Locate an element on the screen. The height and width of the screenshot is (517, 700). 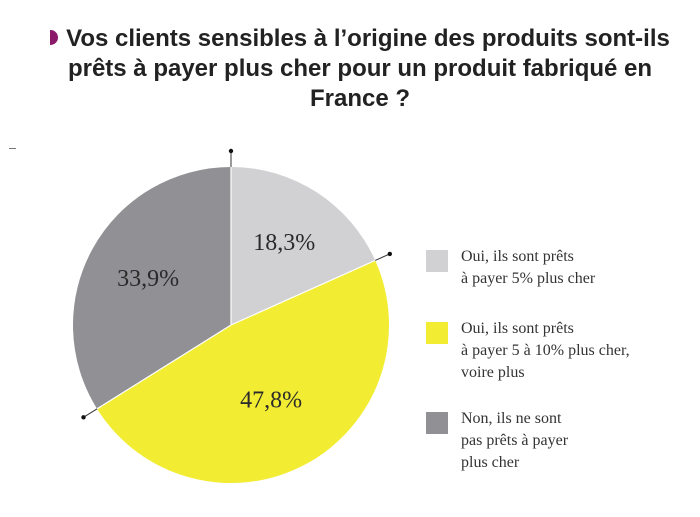
slice-value-label: 33,9% is located at coordinates (148, 279).